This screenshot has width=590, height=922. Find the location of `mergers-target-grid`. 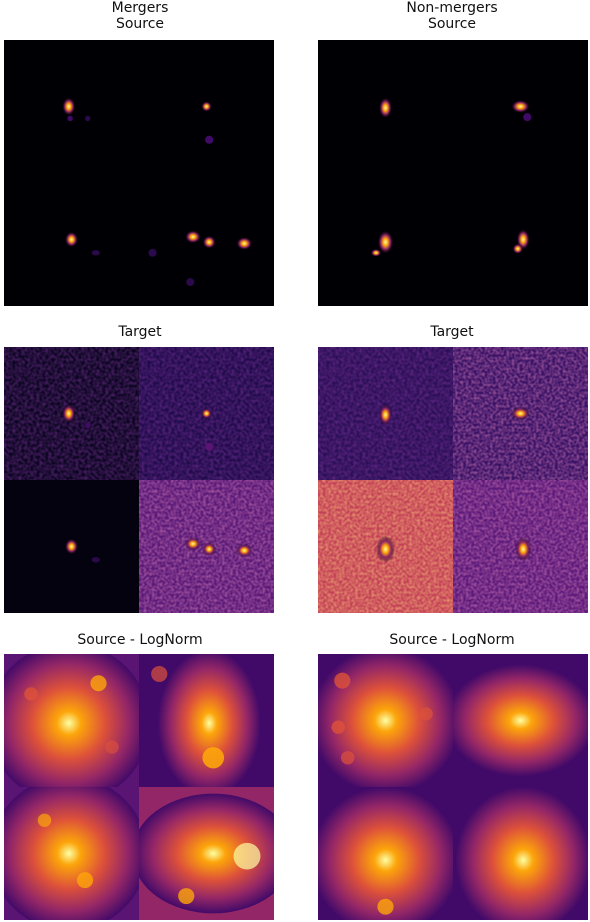

mergers-target-grid is located at coordinates (139, 480).